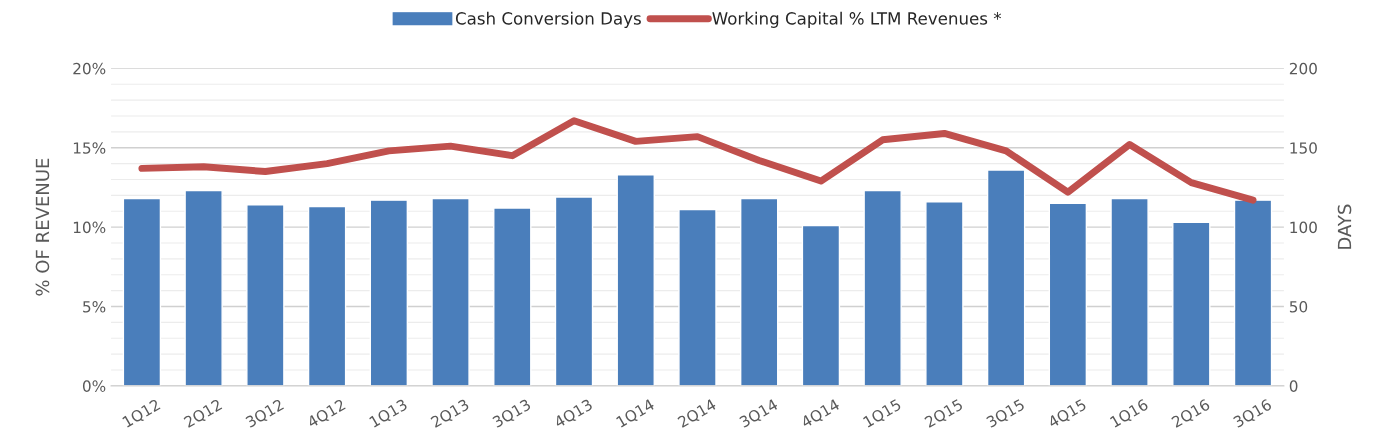  What do you see at coordinates (1293, 386) in the screenshot?
I see `y2-tick-label: 0` at bounding box center [1293, 386].